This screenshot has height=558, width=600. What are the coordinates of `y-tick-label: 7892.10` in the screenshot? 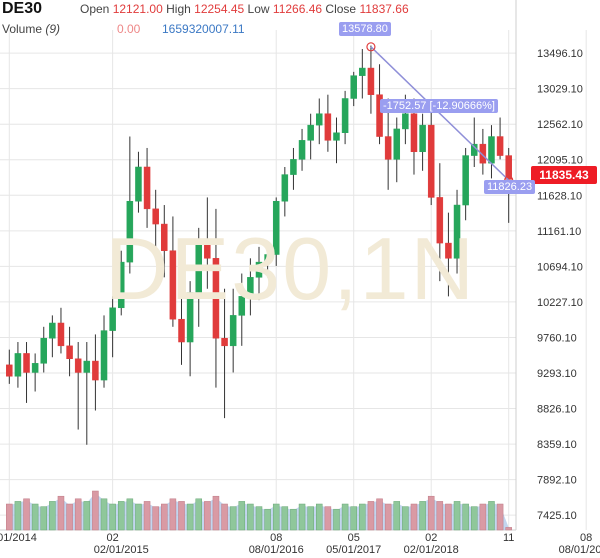 It's located at (557, 481).